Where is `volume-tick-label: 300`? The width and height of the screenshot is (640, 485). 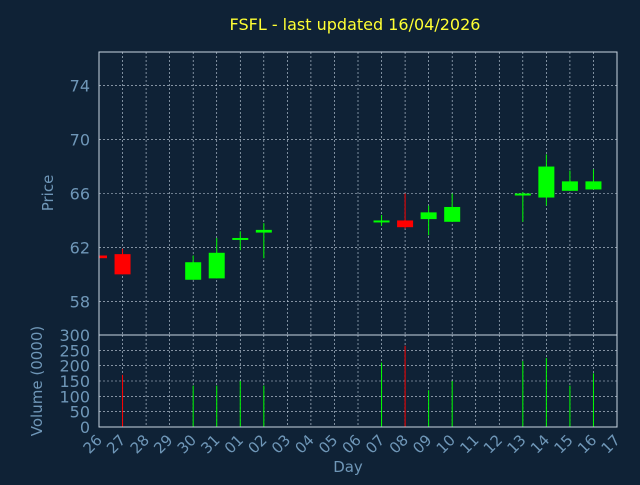 volume-tick-label: 300 is located at coordinates (74, 335).